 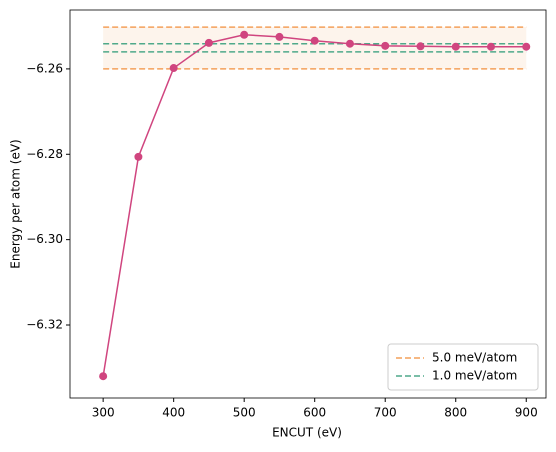 I want to click on x-tick-label: 500, so click(x=244, y=413).